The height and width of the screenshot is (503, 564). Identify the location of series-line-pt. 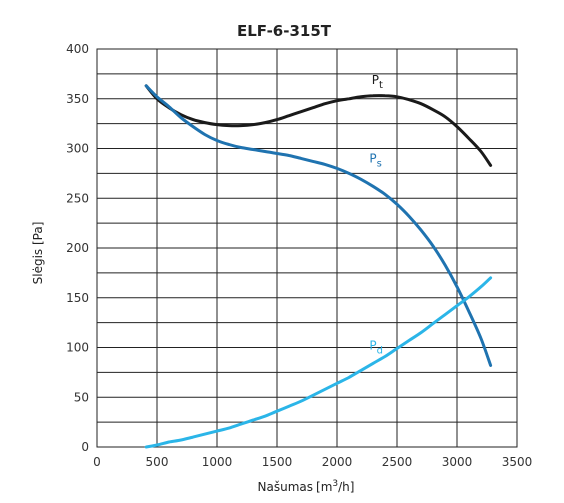
(318, 125).